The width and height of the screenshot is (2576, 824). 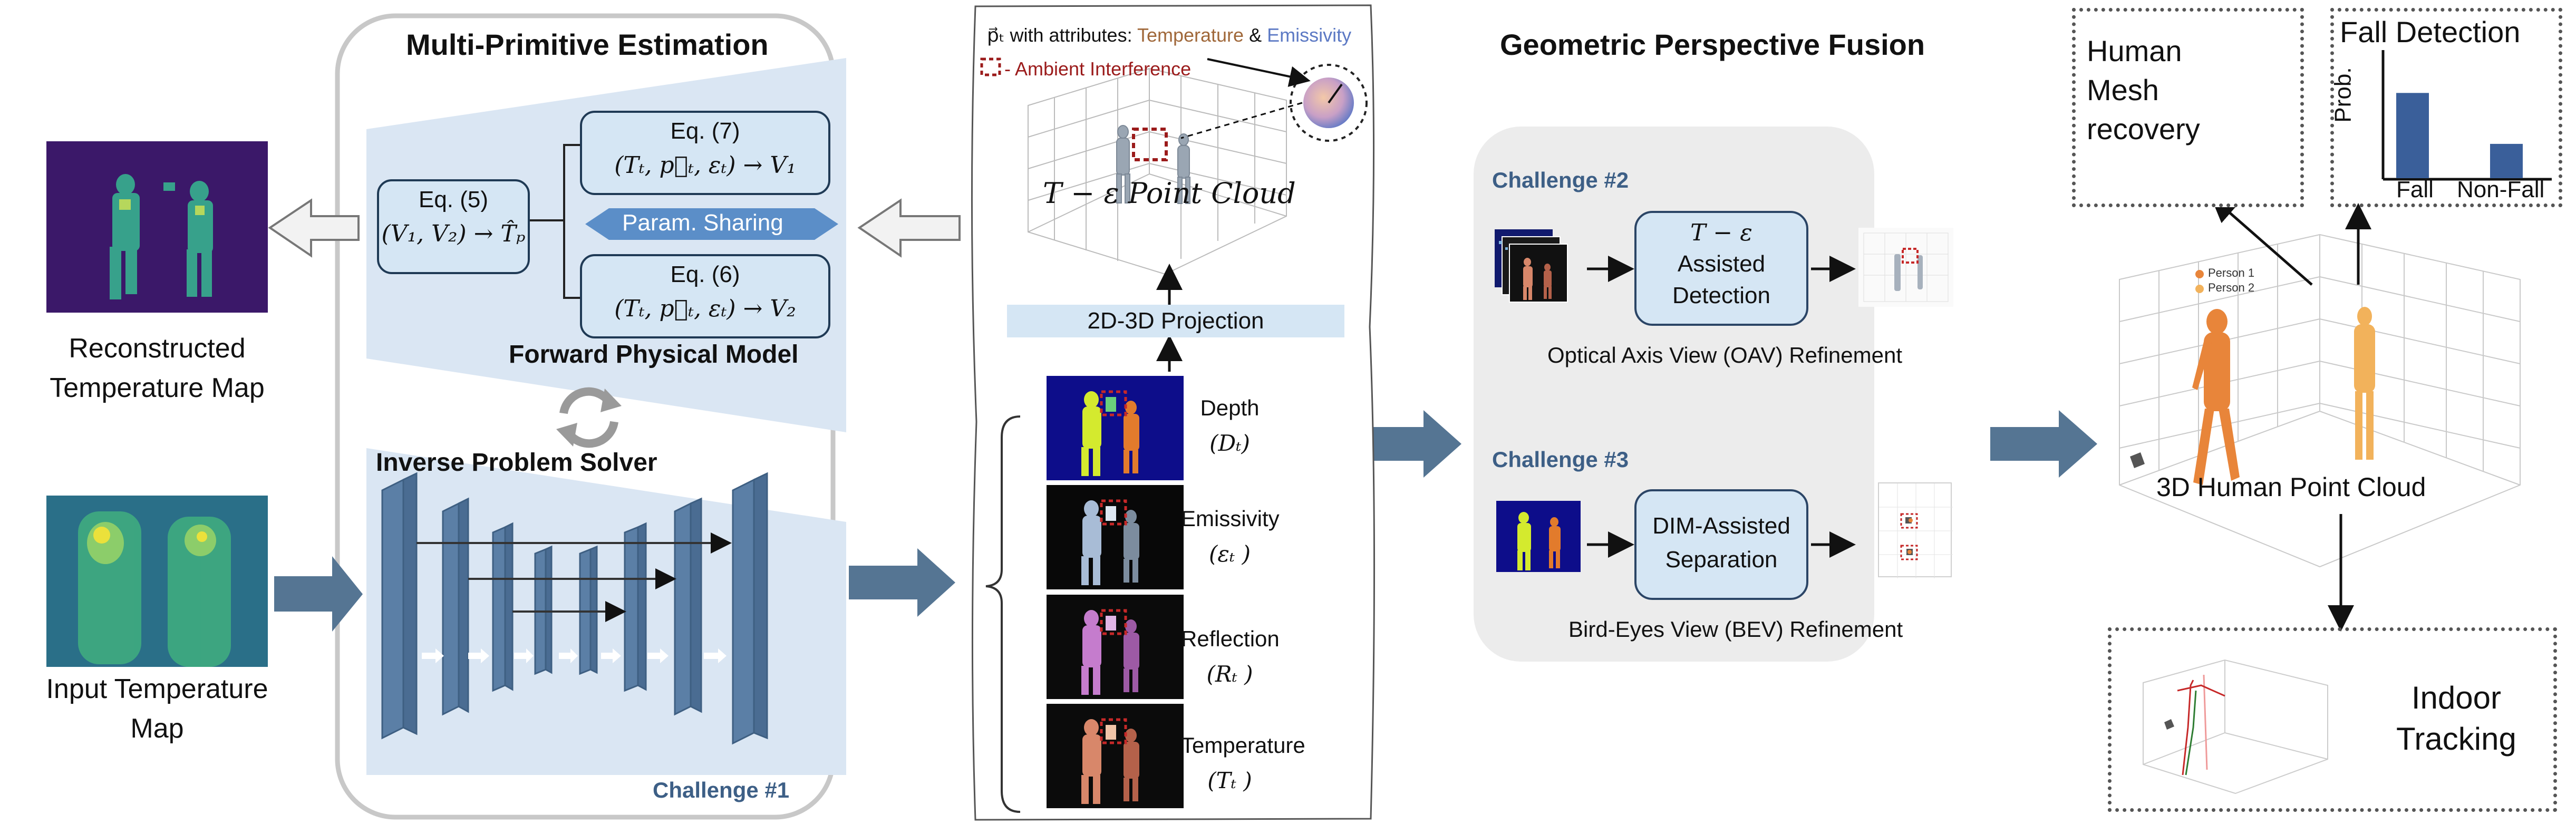 I want to click on te-point-cloud-people, so click(x=1153, y=164).